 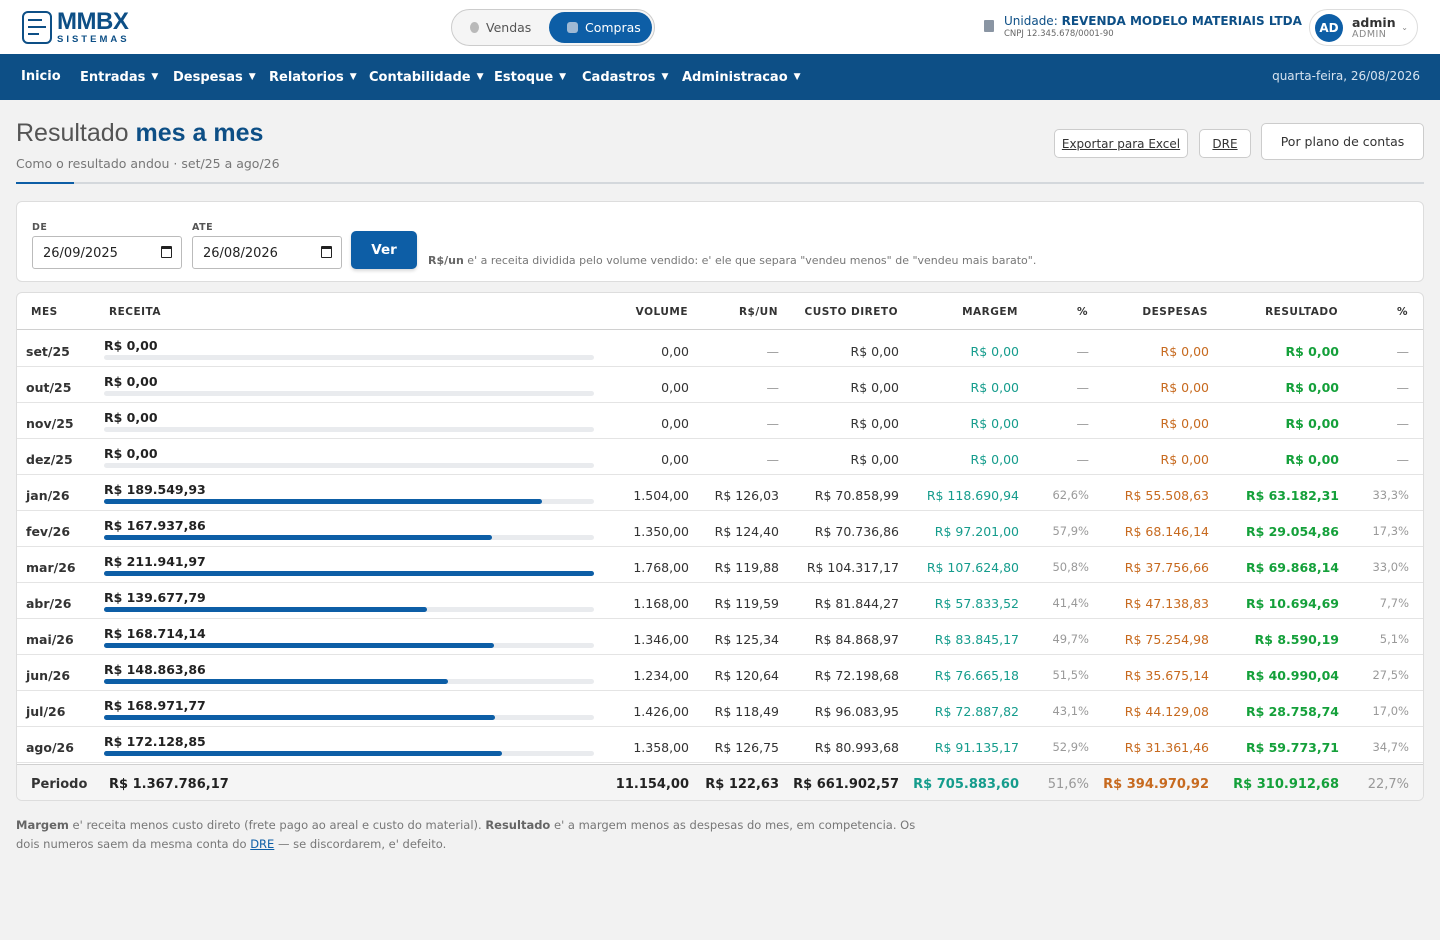 I want to click on row-pct2: 27,5%, so click(x=1390, y=675).